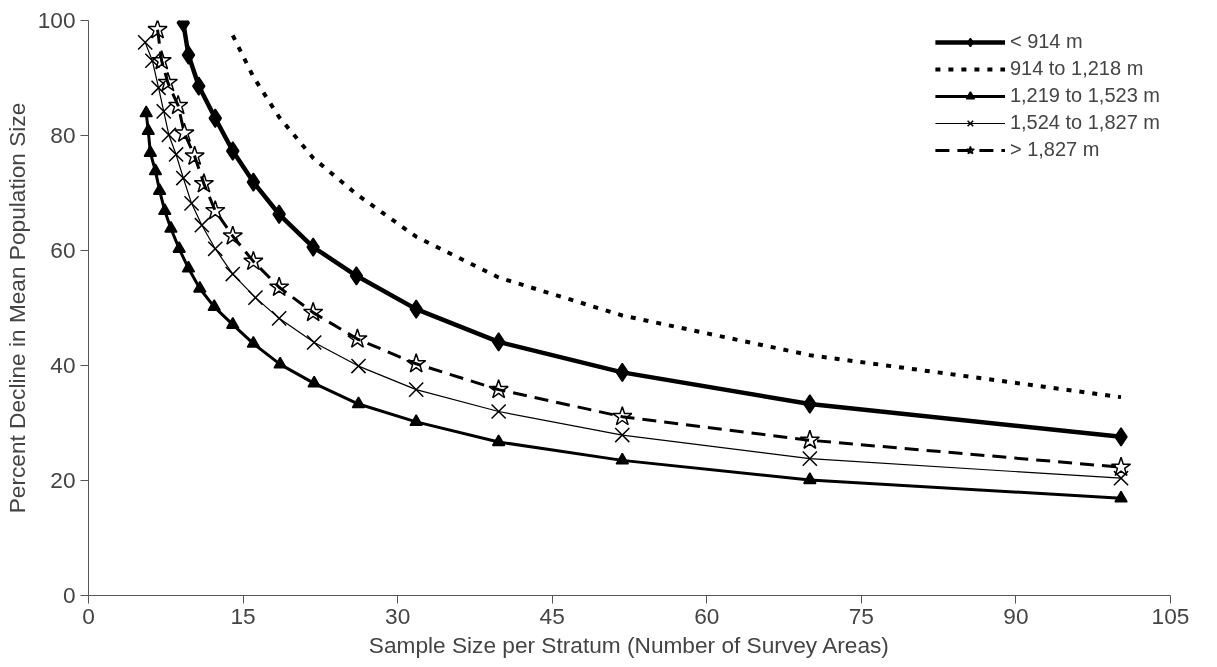  Describe the element at coordinates (69, 595) in the screenshot. I see `y-tick-label: 0` at that location.